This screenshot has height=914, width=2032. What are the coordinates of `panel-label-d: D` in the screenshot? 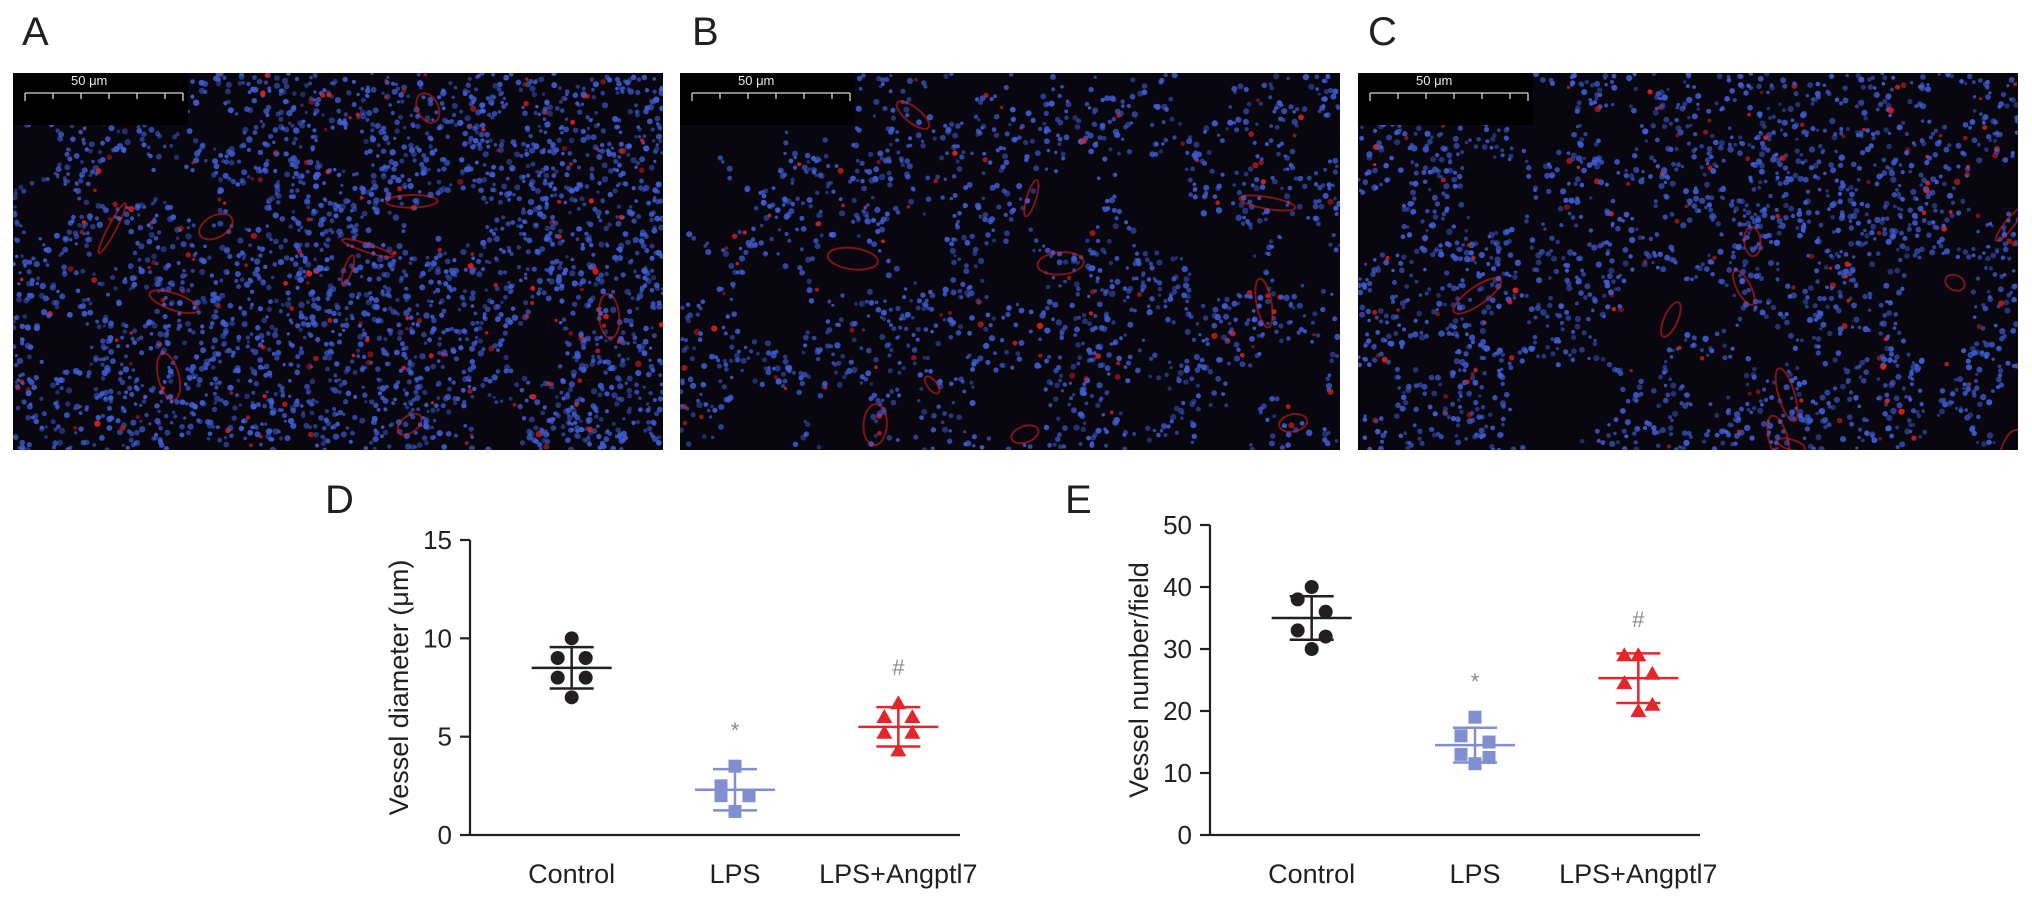 It's located at (339, 500).